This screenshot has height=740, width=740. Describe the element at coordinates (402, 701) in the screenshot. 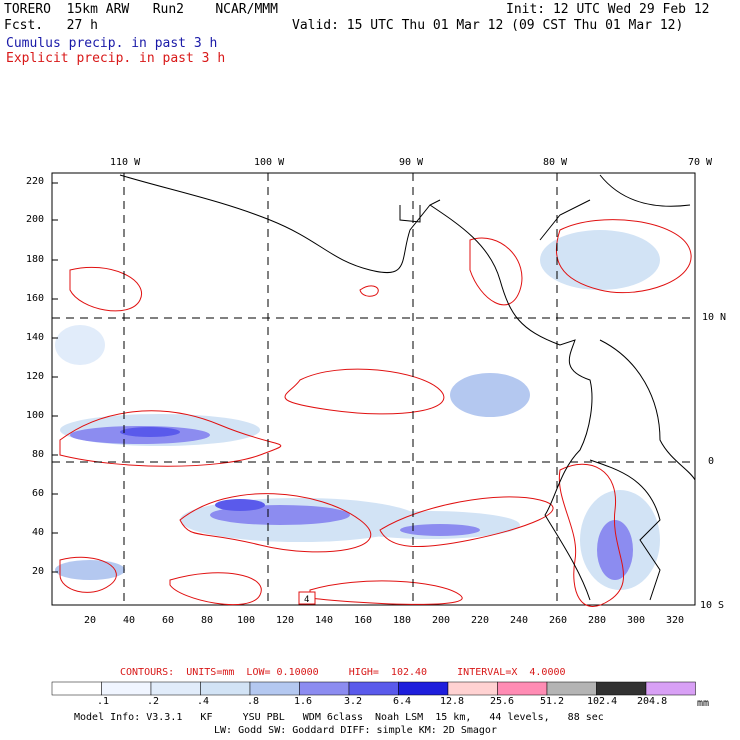

I see `colorbar-label: 6.4` at that location.